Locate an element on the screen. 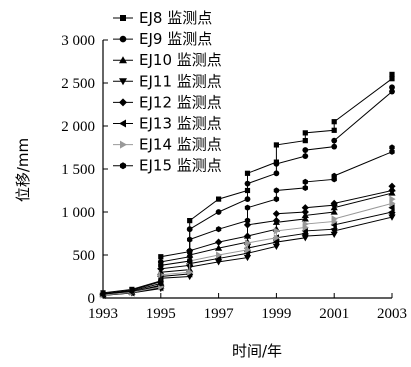 The height and width of the screenshot is (367, 411). y-tick-label: 3 000 is located at coordinates (78, 41).